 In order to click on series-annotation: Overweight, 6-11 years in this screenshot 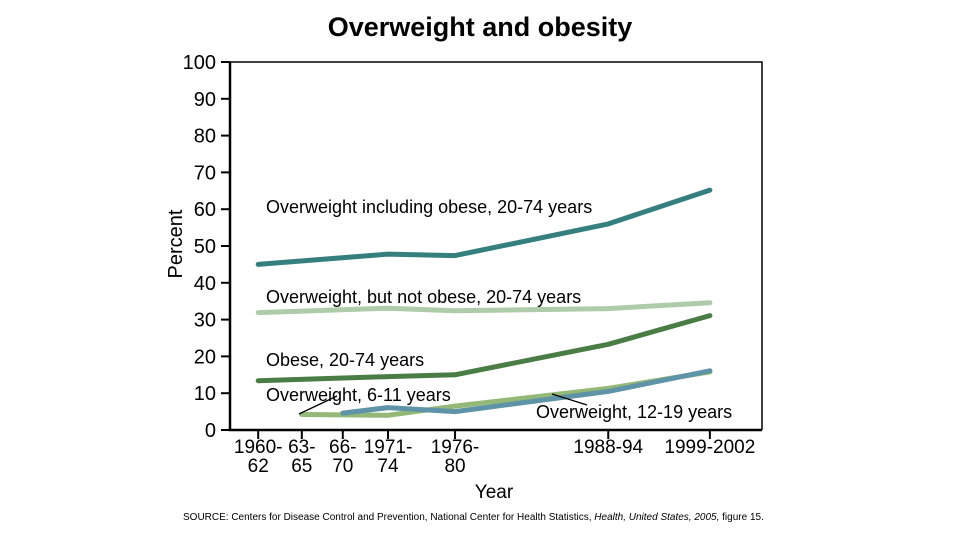, I will do `click(358, 395)`.